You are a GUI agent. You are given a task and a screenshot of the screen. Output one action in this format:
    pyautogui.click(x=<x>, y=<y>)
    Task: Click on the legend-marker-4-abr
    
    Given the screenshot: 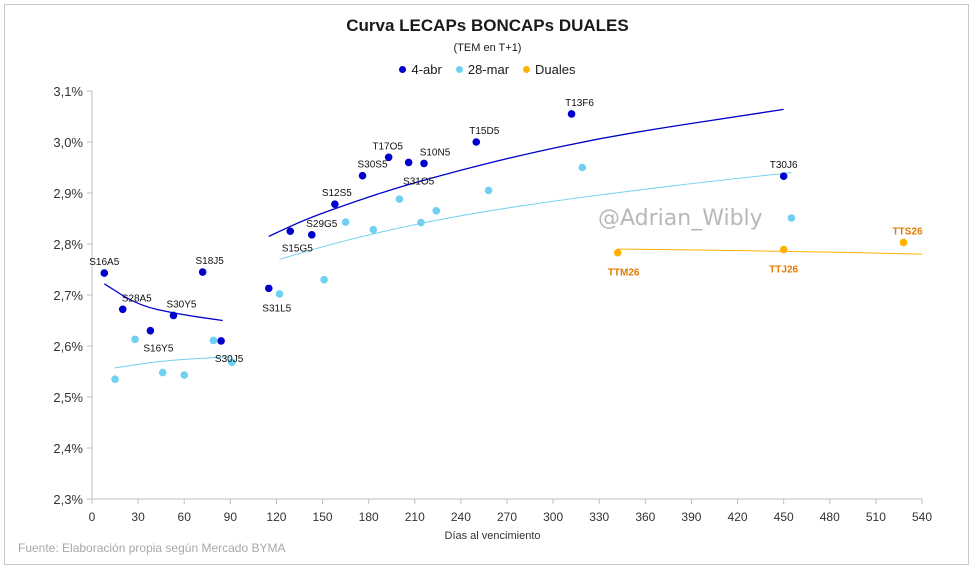 What is the action you would take?
    pyautogui.click(x=403, y=69)
    